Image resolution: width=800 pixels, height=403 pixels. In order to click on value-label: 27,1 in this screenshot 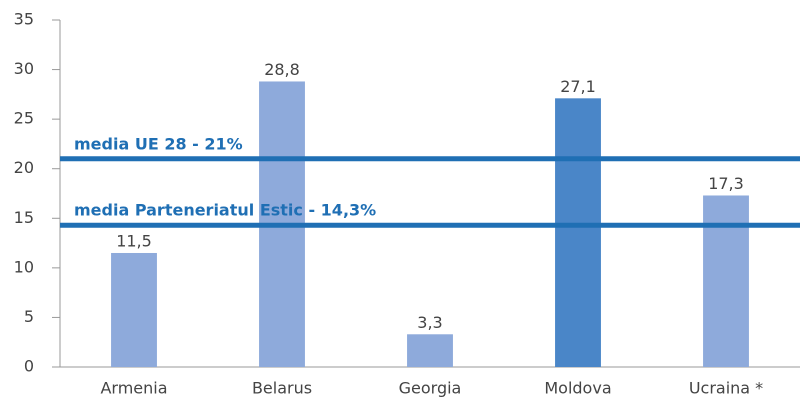, I will do `click(578, 86)`.